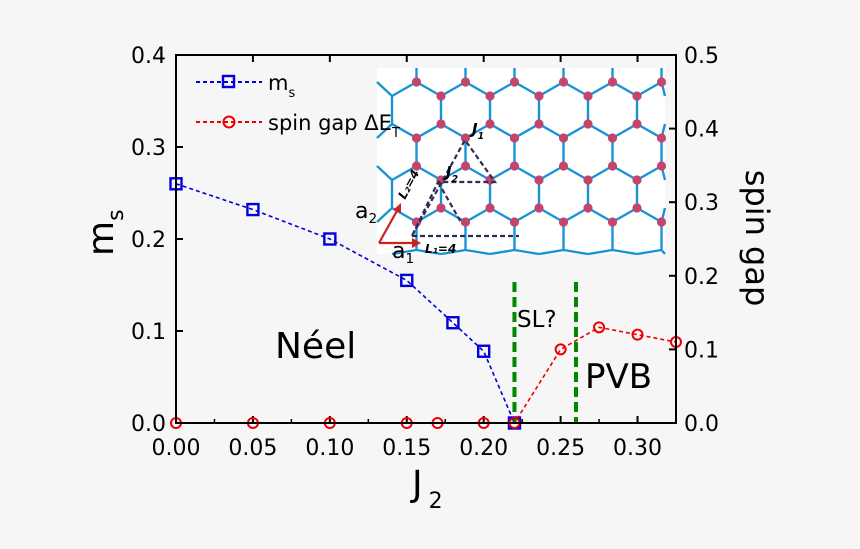 The width and height of the screenshot is (860, 549). I want to click on legend-marker-gap, so click(229, 122).